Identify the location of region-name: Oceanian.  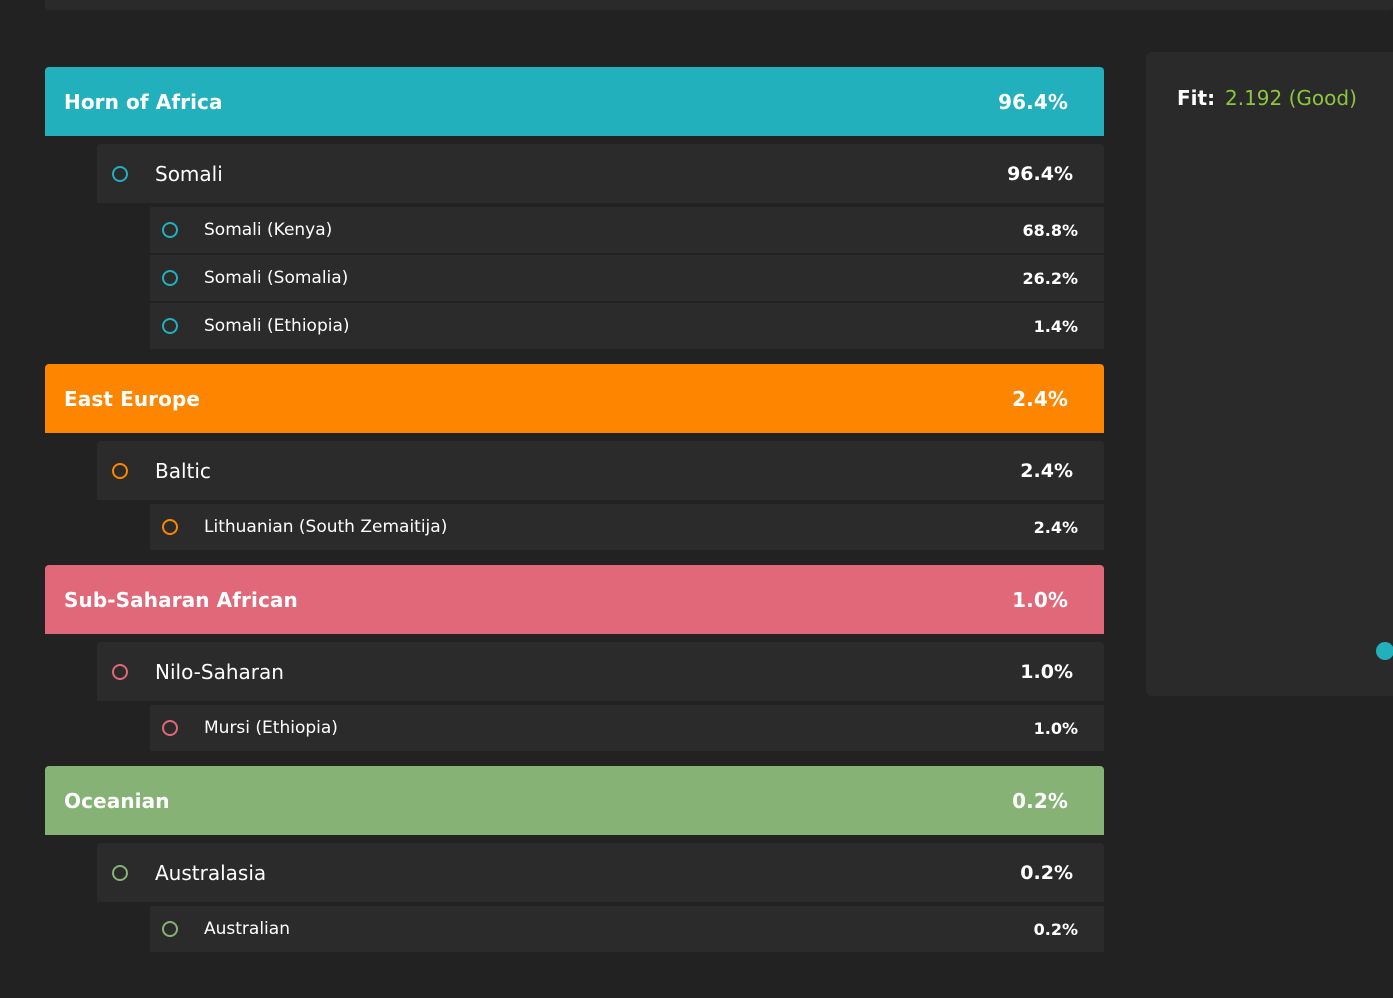
(117, 800).